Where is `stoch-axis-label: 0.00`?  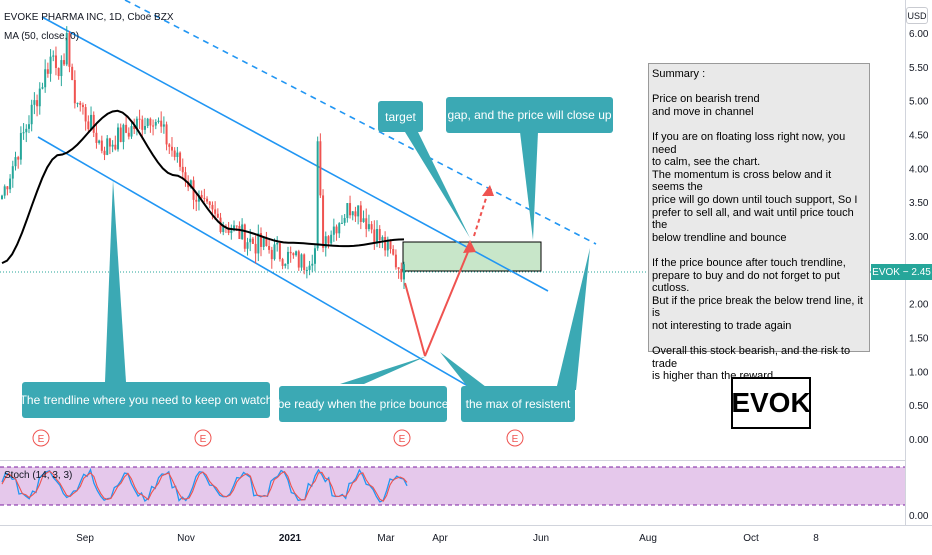
stoch-axis-label: 0.00 is located at coordinates (919, 516).